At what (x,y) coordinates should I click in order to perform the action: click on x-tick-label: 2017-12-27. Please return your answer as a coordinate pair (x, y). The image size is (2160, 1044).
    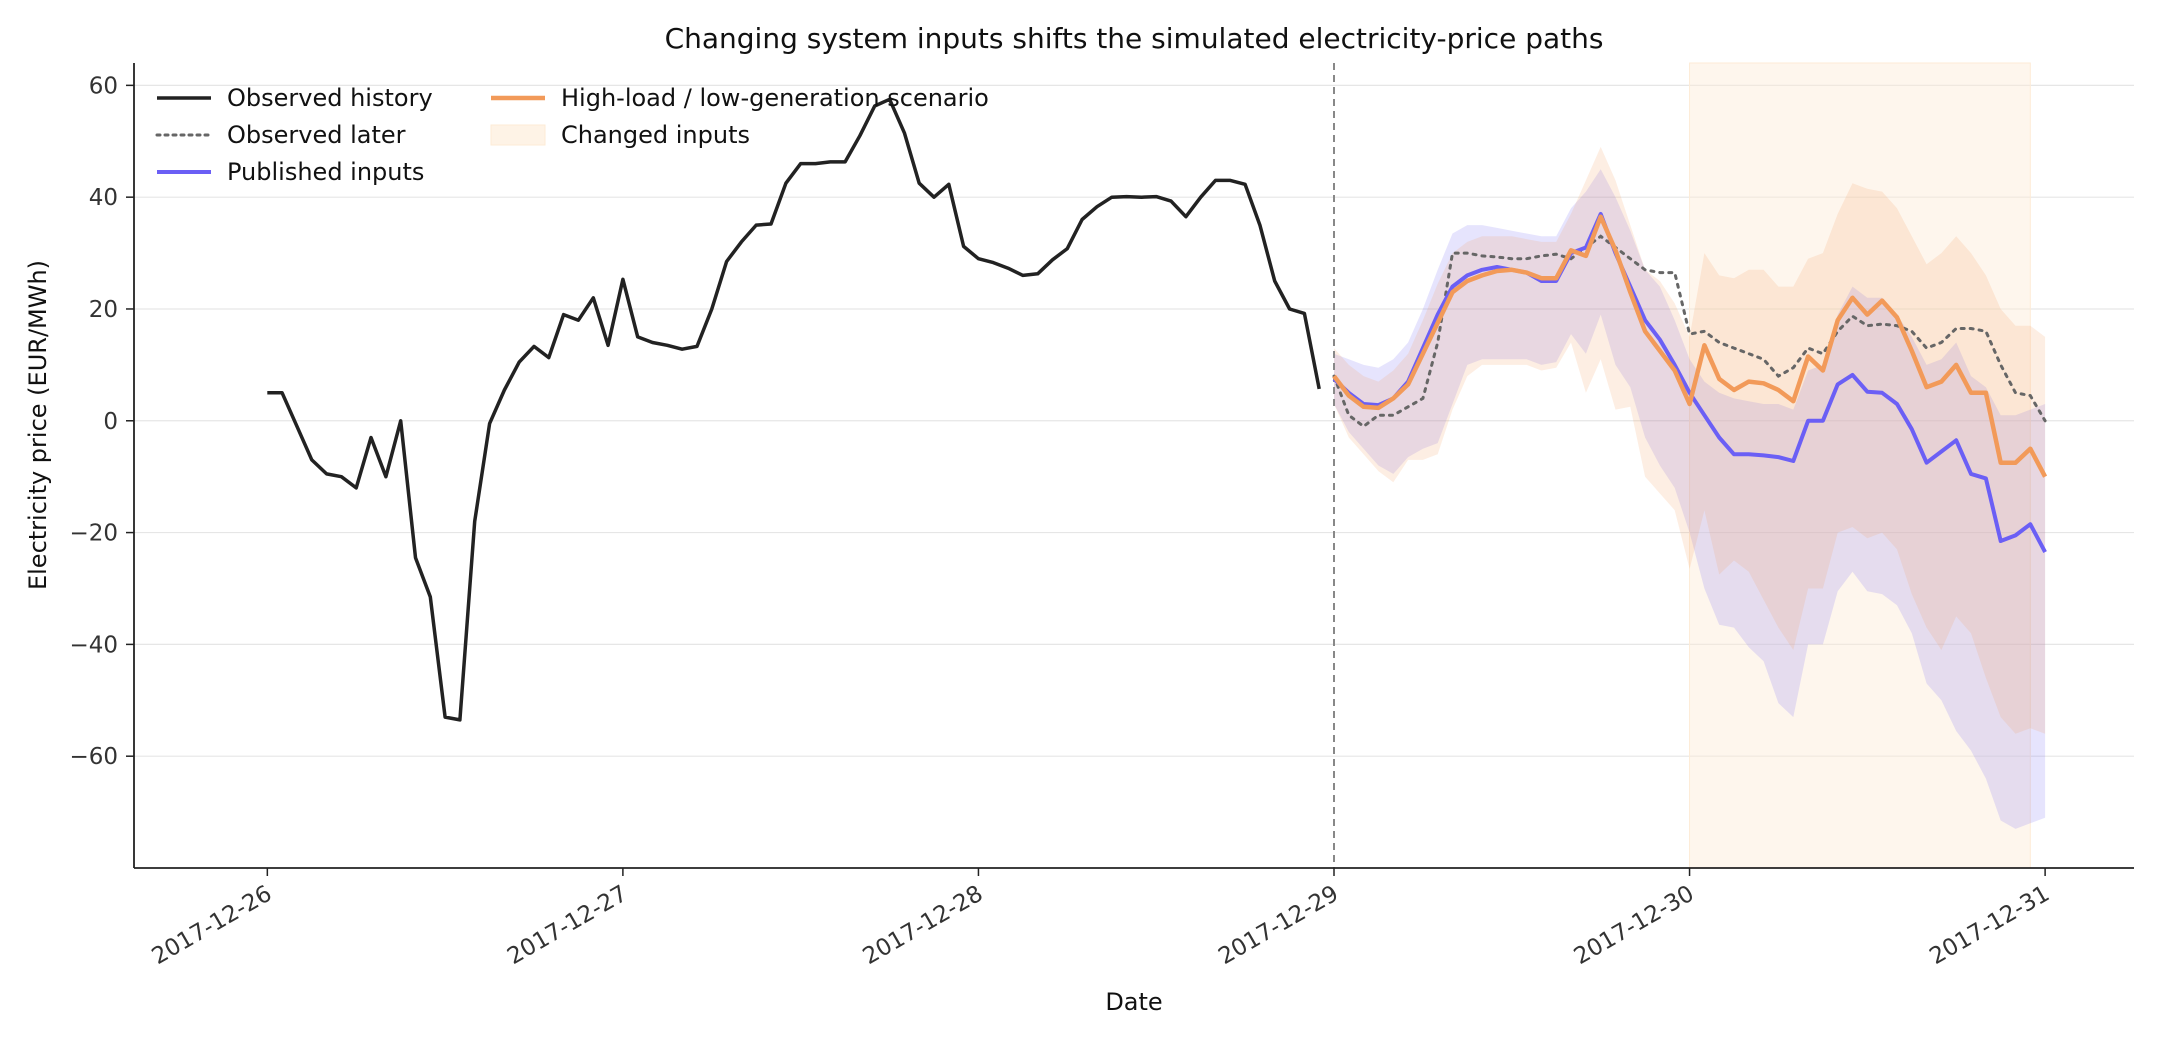
    Looking at the image, I should click on (567, 925).